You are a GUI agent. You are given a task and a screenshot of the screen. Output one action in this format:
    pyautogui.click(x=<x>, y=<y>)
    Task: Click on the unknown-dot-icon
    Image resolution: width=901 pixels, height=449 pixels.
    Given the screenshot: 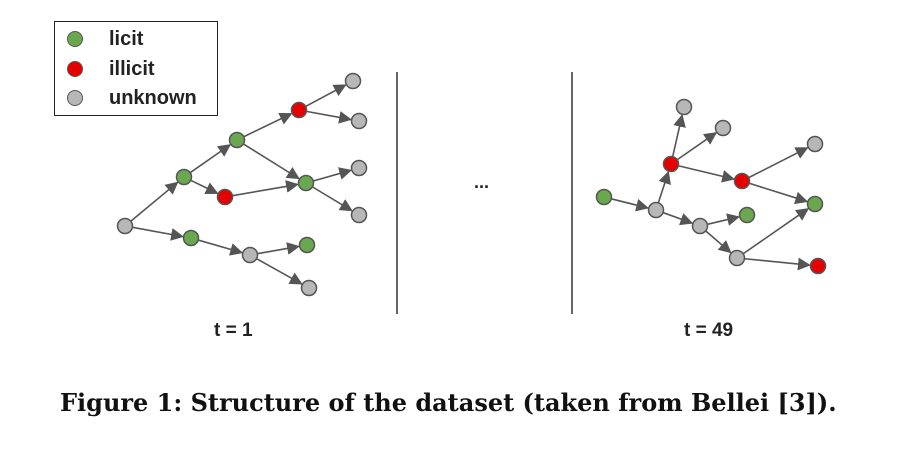 What is the action you would take?
    pyautogui.click(x=75, y=98)
    